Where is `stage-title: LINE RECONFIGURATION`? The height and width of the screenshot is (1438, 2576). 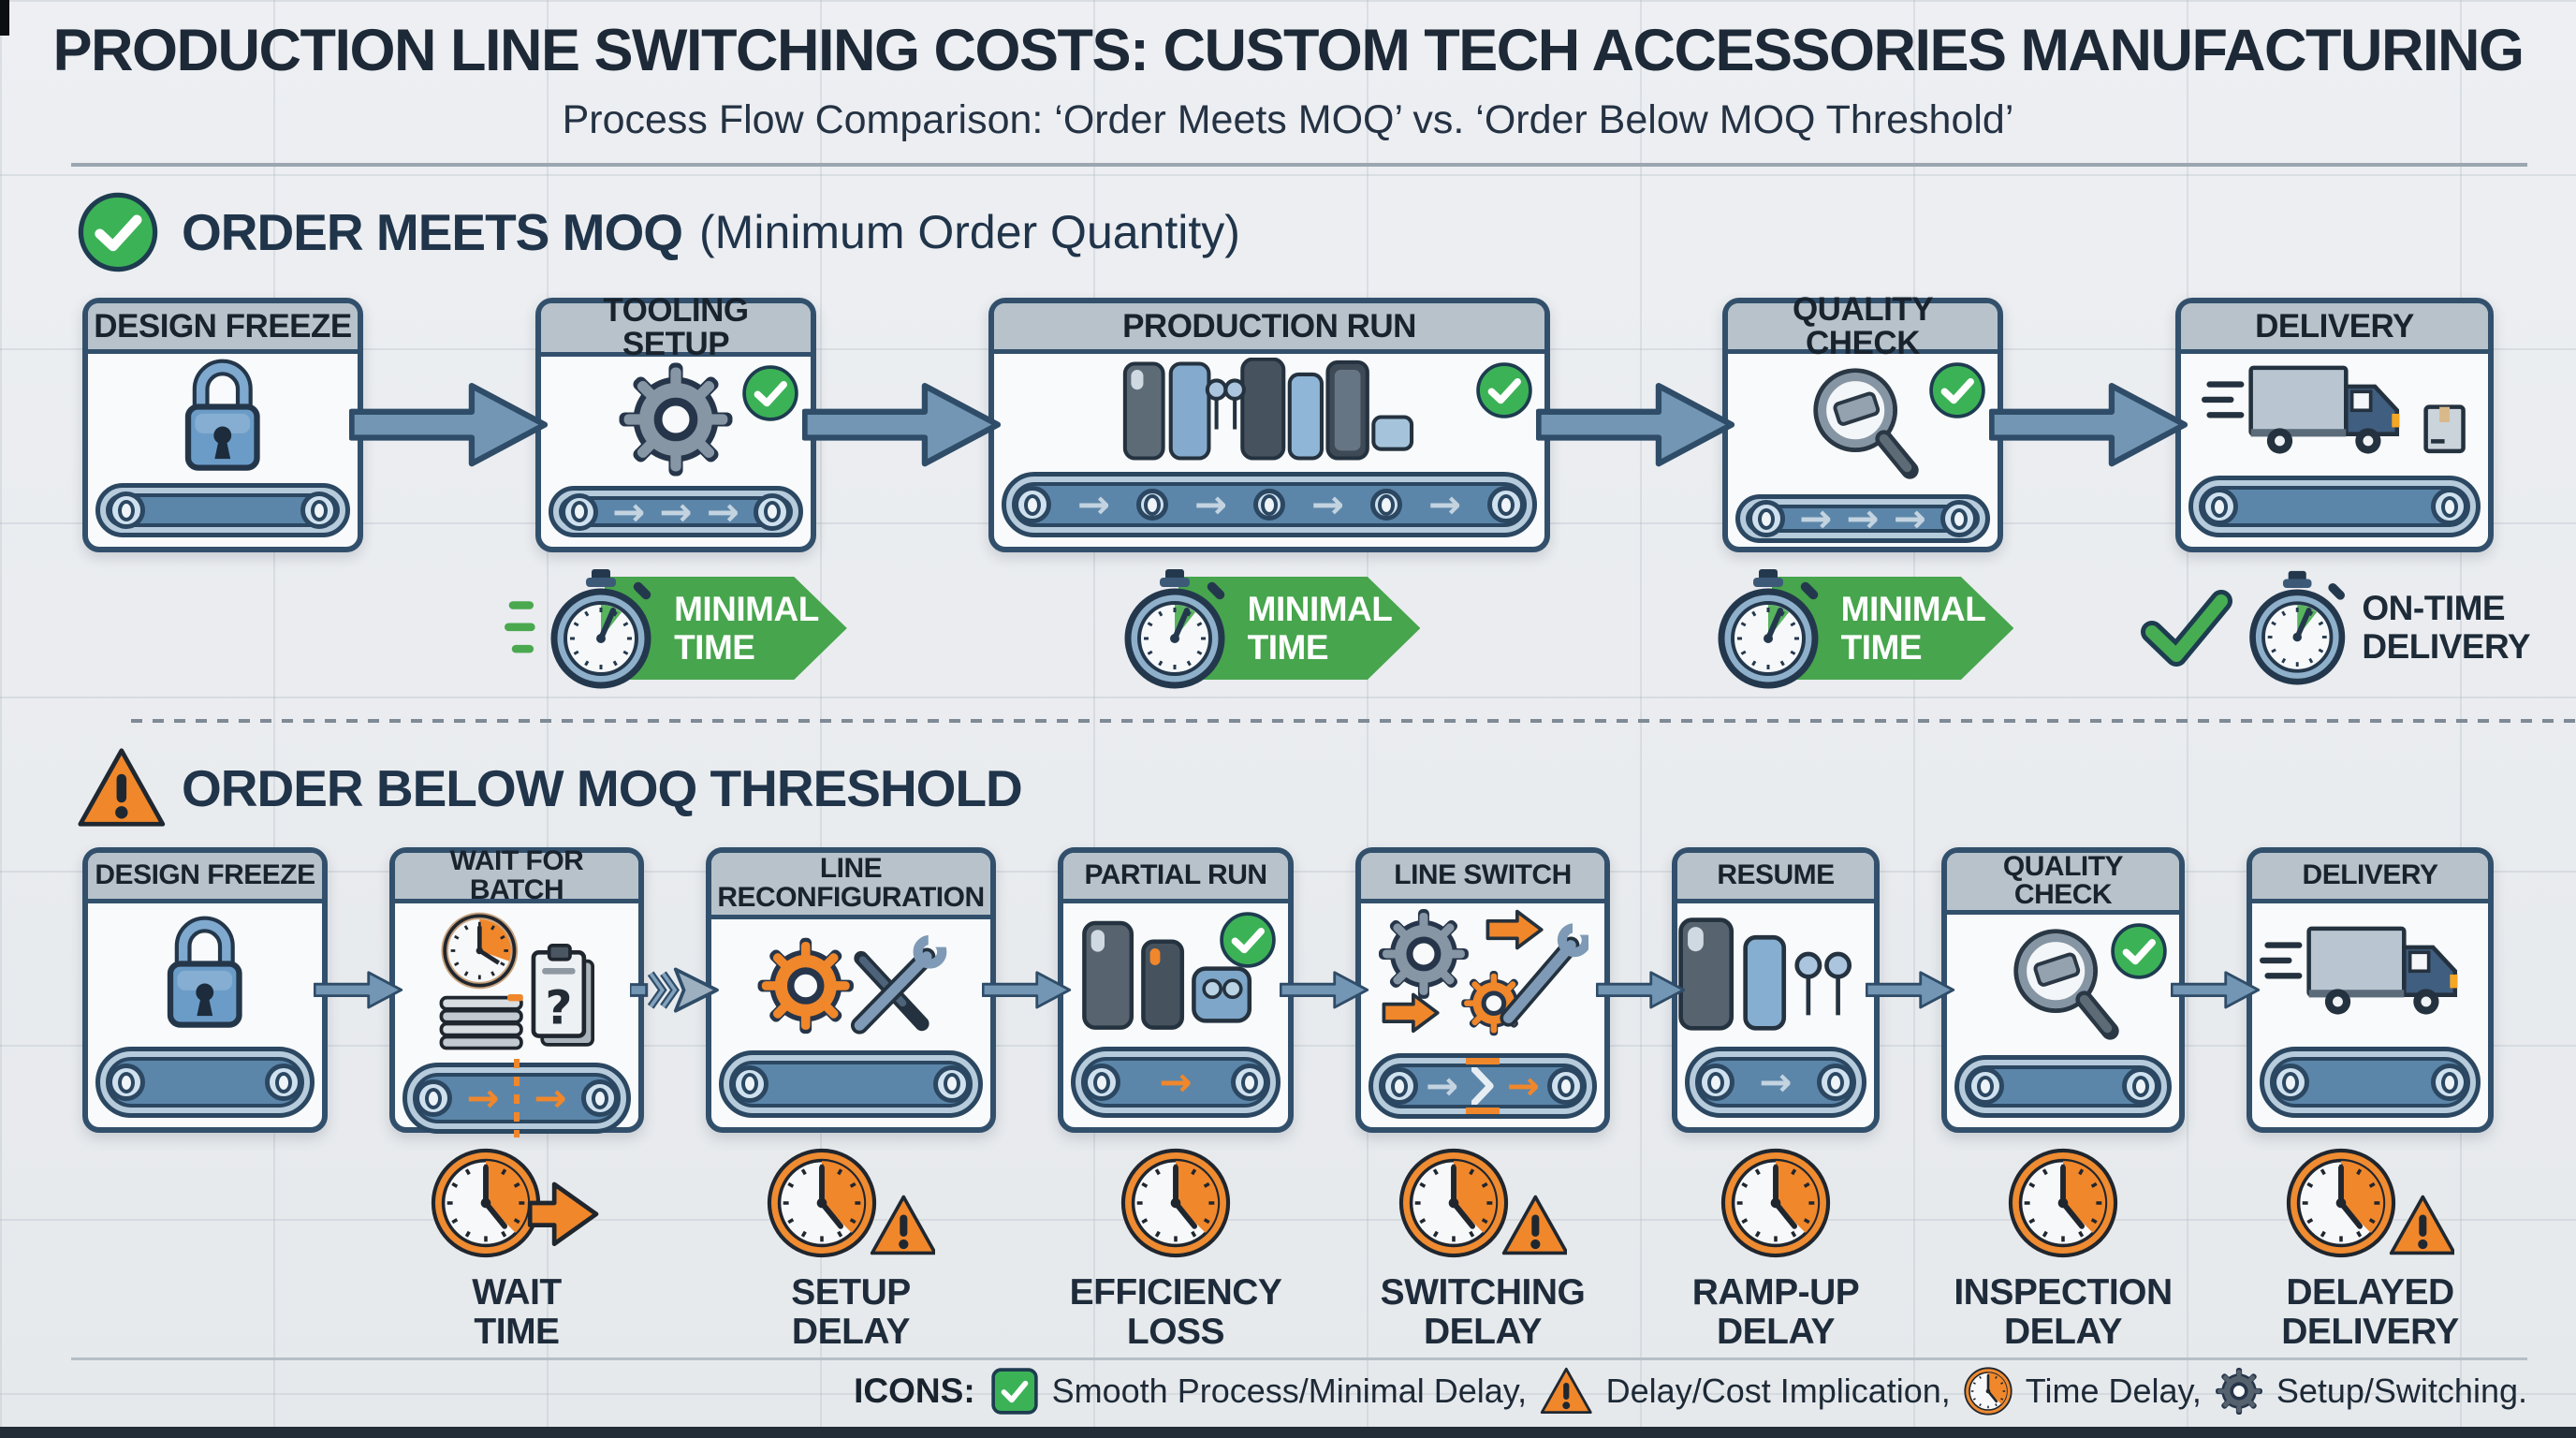 stage-title: LINE RECONFIGURATION is located at coordinates (850, 886).